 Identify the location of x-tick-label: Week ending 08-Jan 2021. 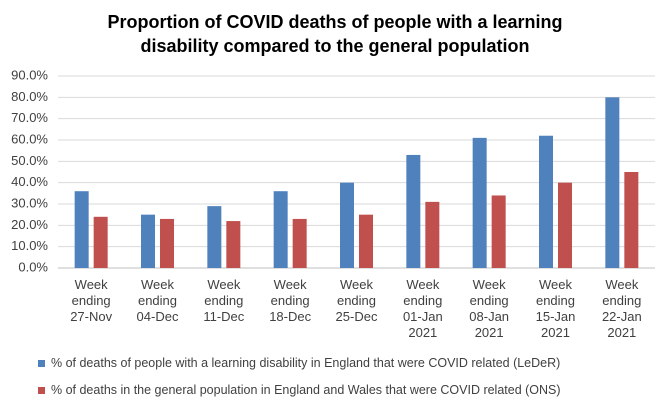
(489, 308).